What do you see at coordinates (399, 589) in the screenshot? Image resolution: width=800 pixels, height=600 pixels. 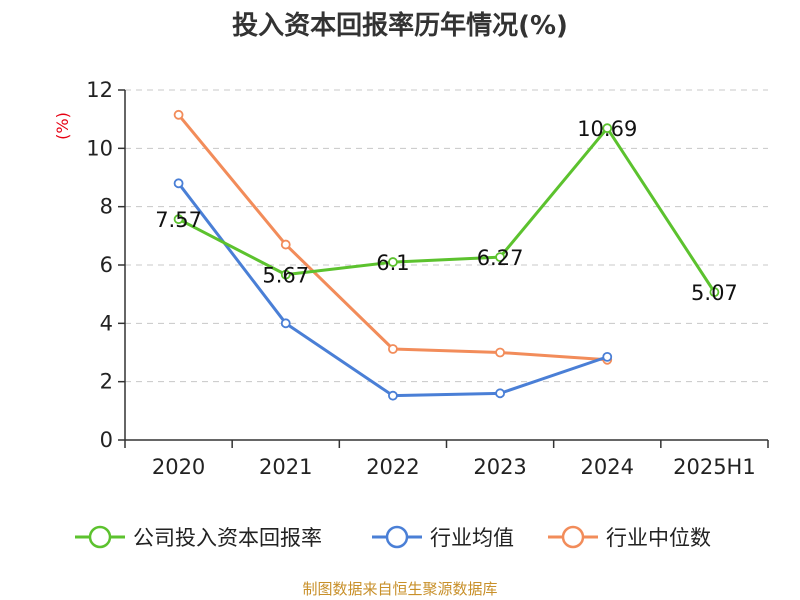 I see `source-note: 制图数据来自恒生聚源数据库` at bounding box center [399, 589].